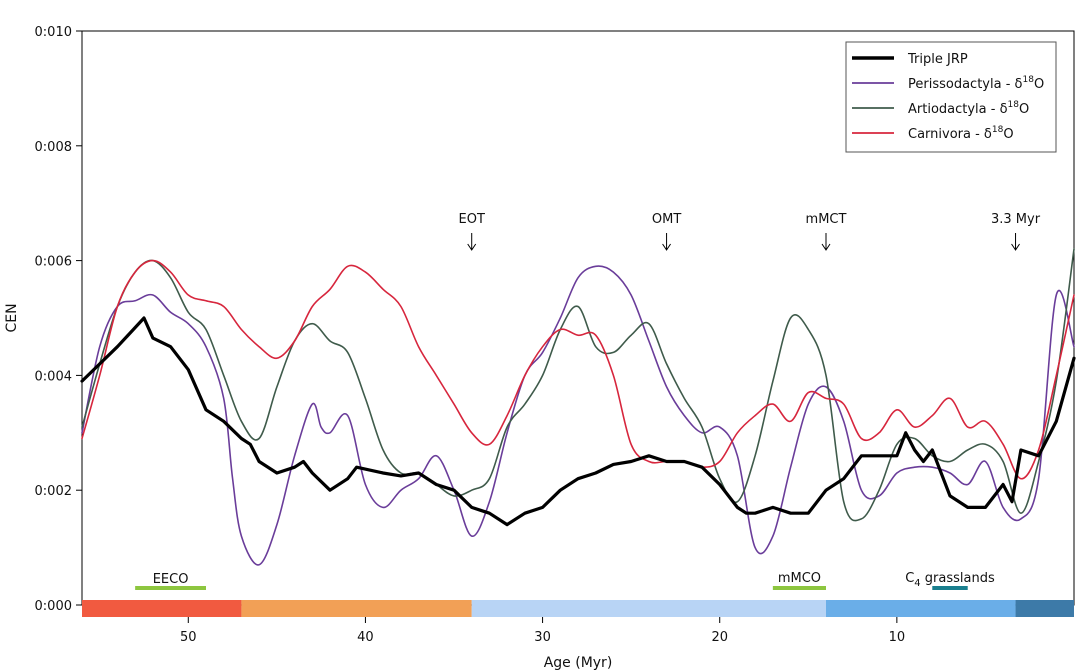  What do you see at coordinates (799, 578) in the screenshot?
I see `marker-label-mmco: mMCO` at bounding box center [799, 578].